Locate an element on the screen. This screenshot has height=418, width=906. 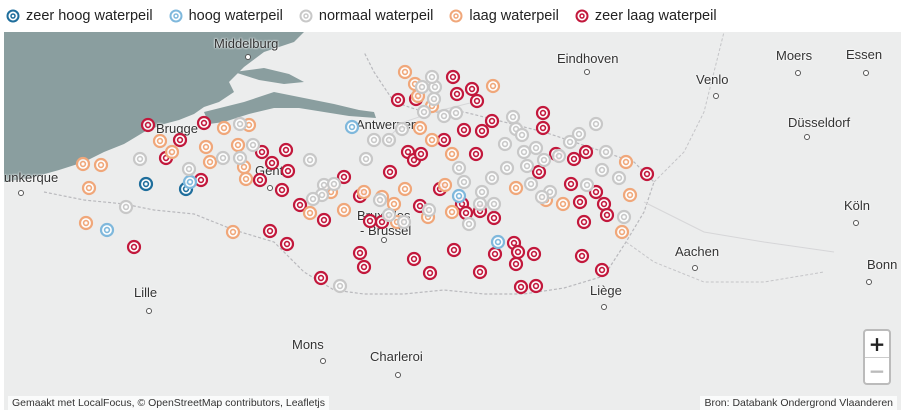
zoom-out-button: − is located at coordinates (877, 370).